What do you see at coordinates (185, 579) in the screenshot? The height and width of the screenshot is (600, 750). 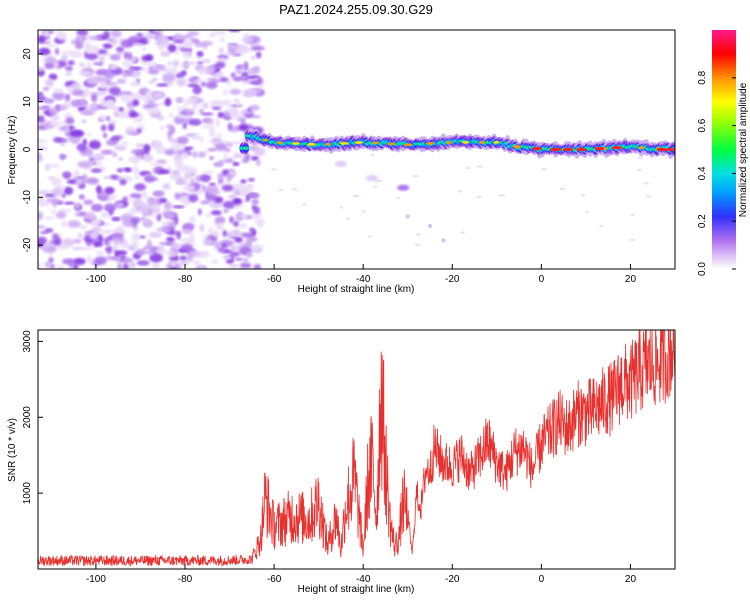 I see `x-tick-label: -80` at bounding box center [185, 579].